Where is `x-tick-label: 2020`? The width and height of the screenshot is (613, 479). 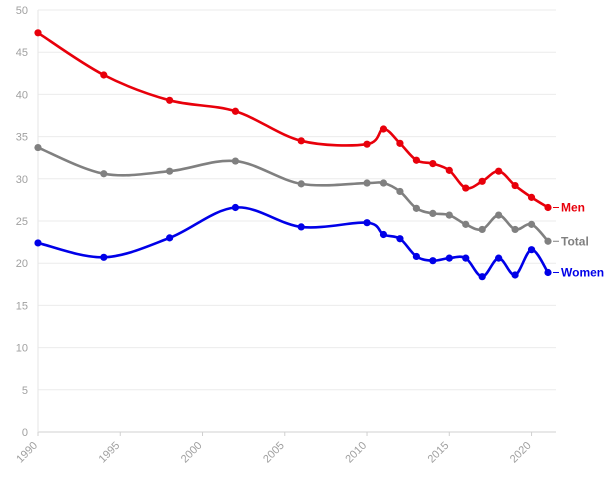
x-tick-label: 2020 is located at coordinates (521, 453).